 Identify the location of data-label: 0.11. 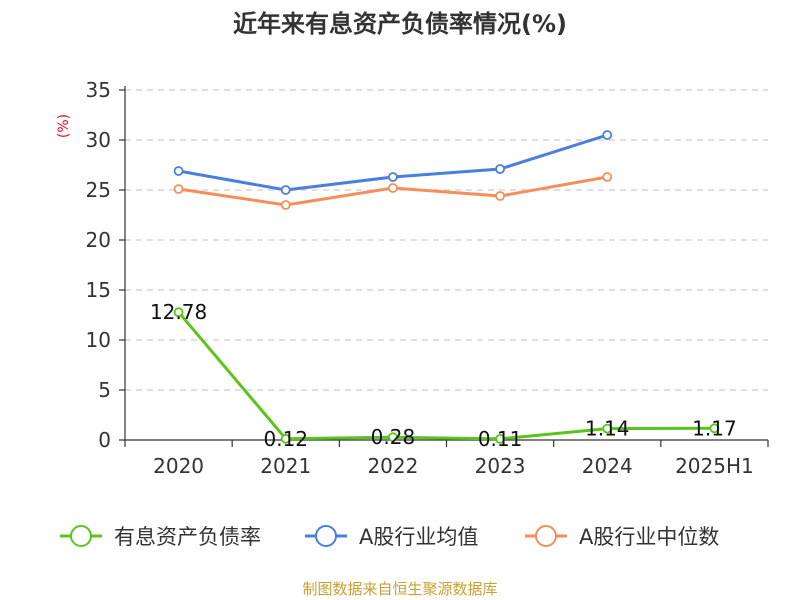
(500, 439).